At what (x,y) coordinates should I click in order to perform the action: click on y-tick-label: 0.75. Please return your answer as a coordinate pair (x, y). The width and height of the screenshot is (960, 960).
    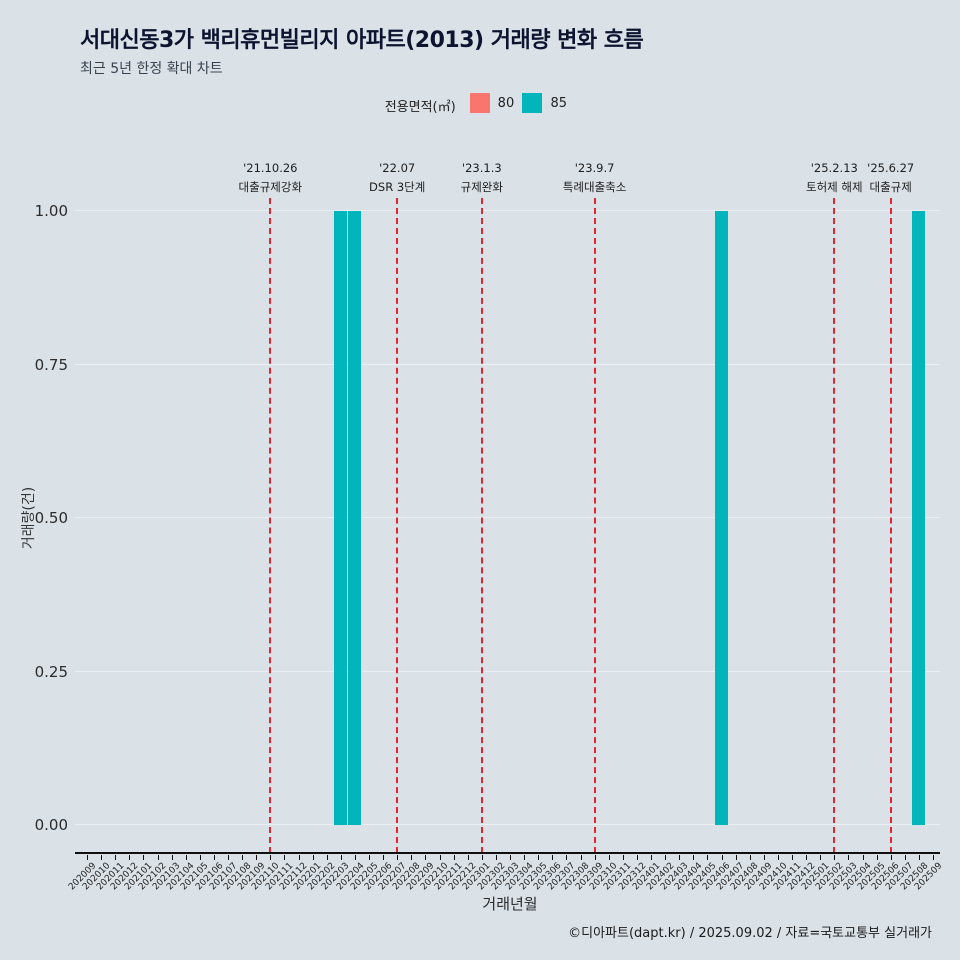
    Looking at the image, I should click on (51, 364).